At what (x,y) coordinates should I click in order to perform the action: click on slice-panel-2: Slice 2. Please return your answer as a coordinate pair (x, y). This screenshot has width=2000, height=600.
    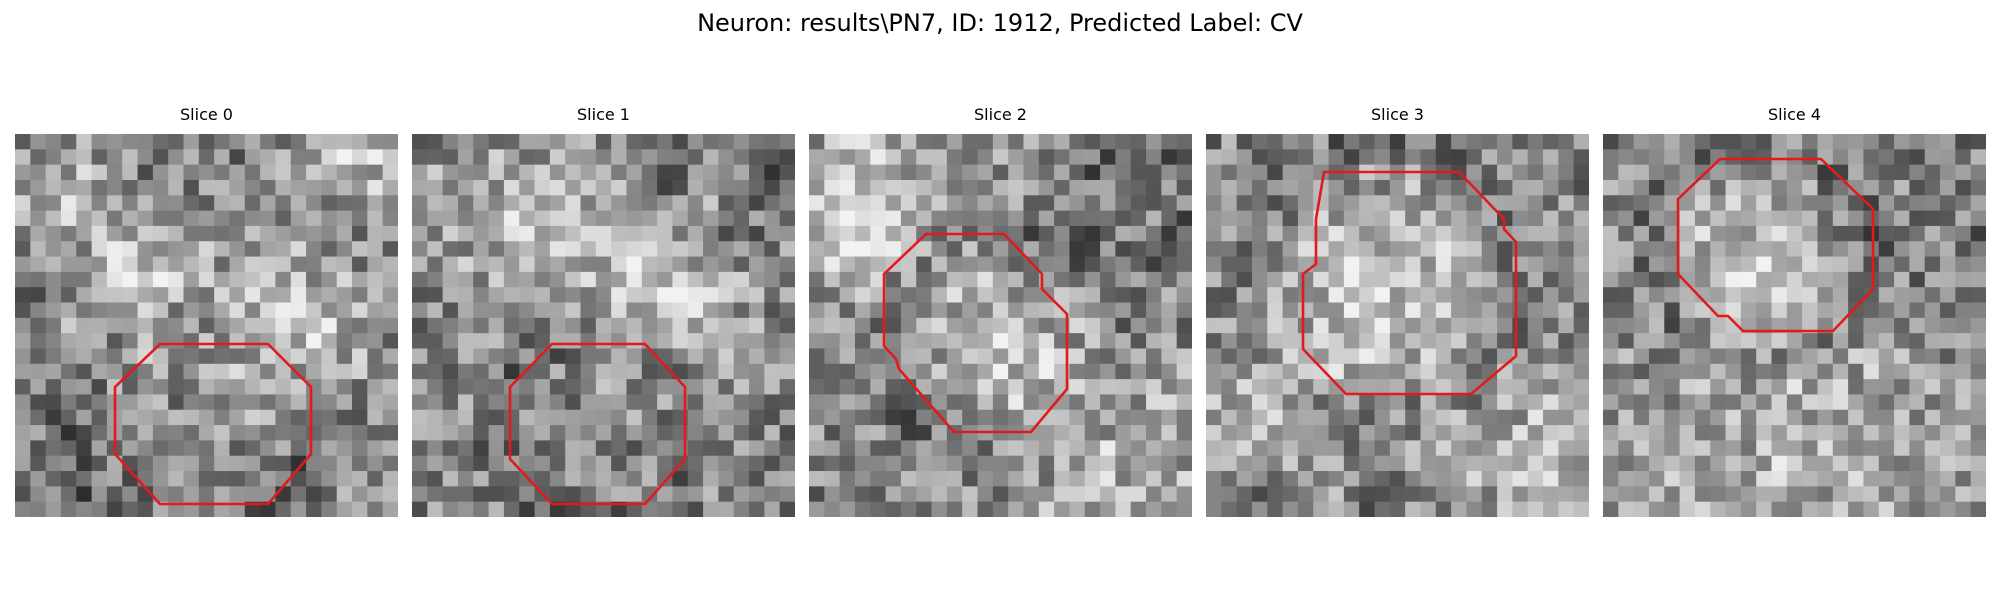
    Looking at the image, I should click on (1000, 310).